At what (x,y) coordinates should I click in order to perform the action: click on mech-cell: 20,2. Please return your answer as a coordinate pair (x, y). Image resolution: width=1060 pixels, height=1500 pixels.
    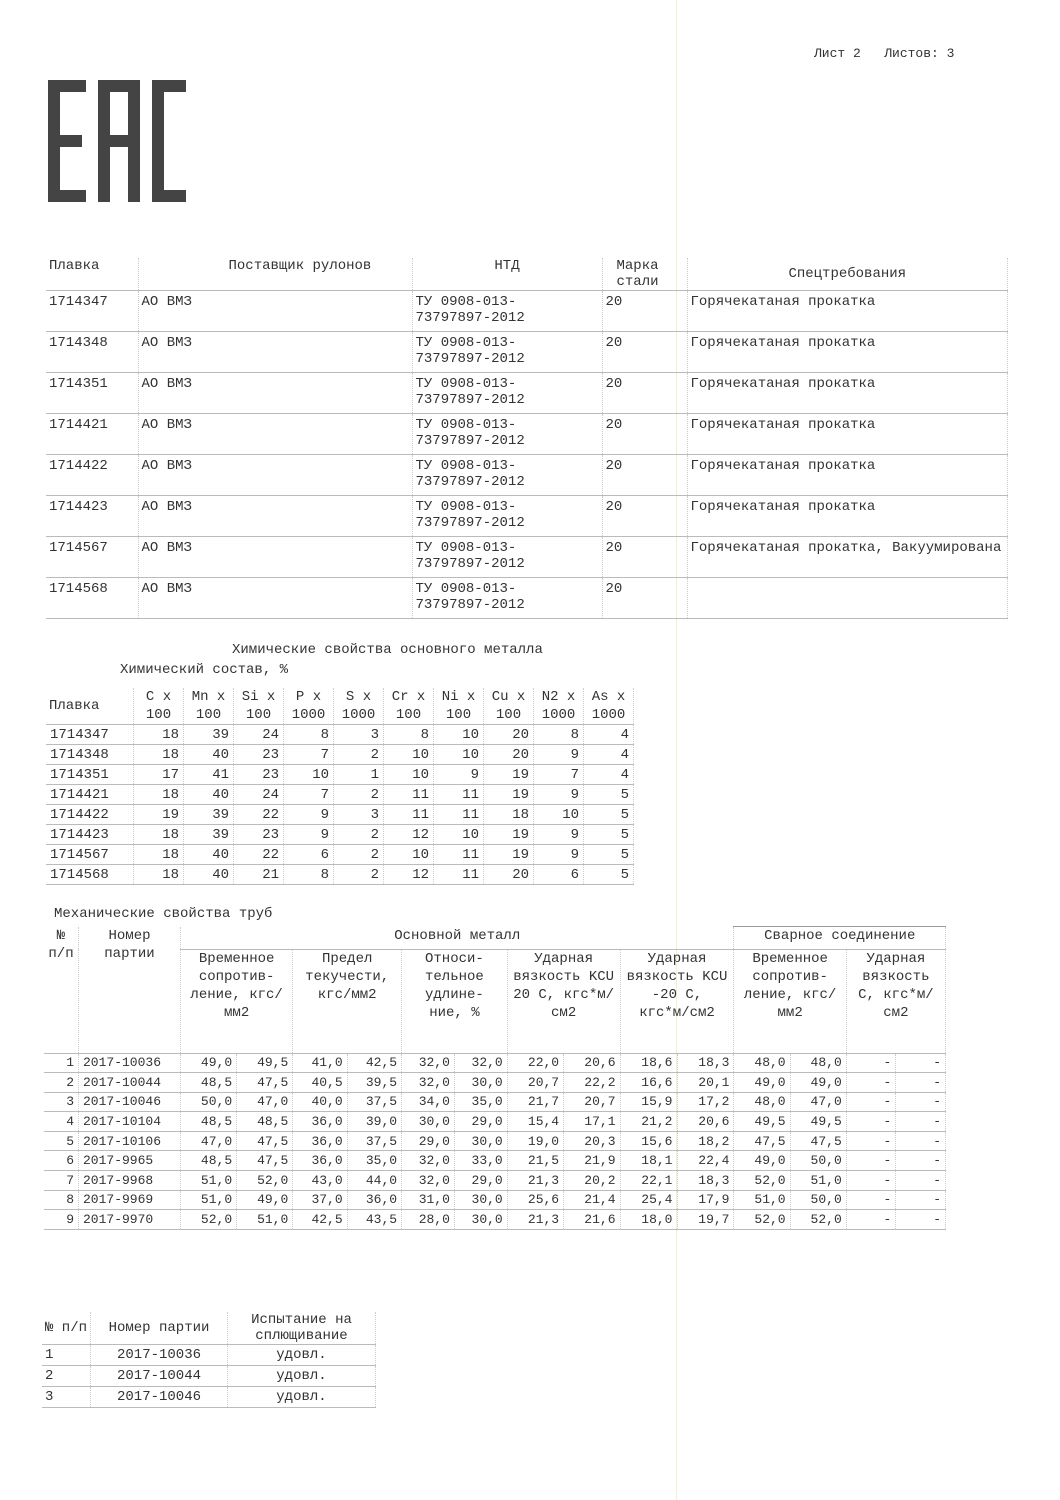
    Looking at the image, I should click on (592, 1180).